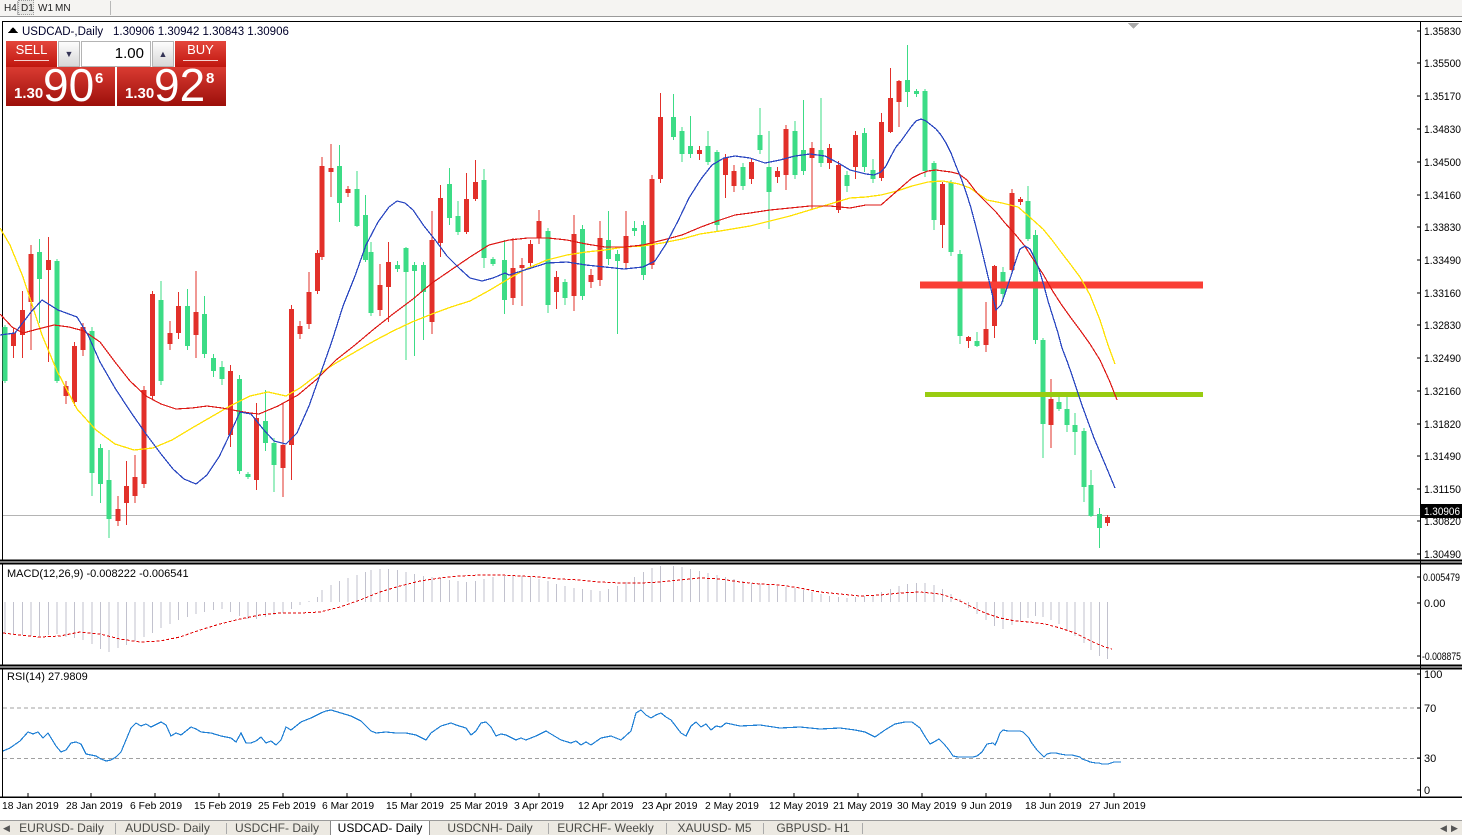 The height and width of the screenshot is (835, 1462). What do you see at coordinates (732, 806) in the screenshot?
I see `svg-text: 2 May 2019` at bounding box center [732, 806].